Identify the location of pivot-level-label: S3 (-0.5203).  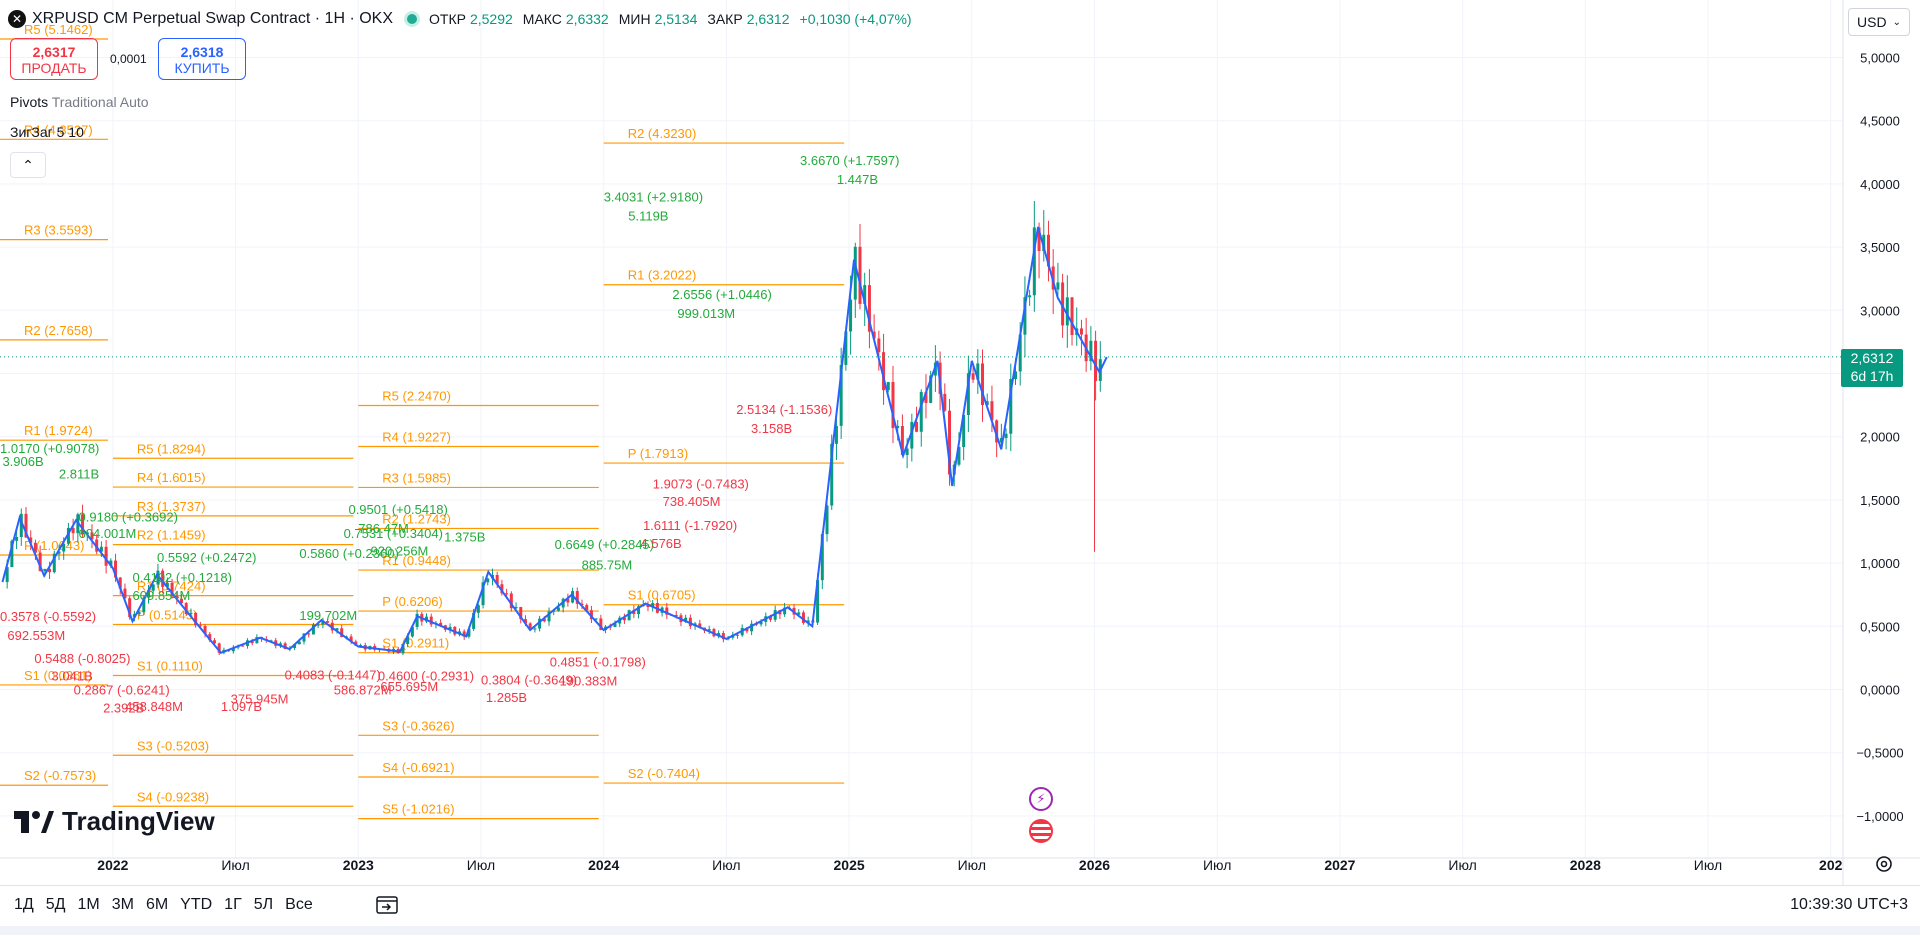
(173, 745).